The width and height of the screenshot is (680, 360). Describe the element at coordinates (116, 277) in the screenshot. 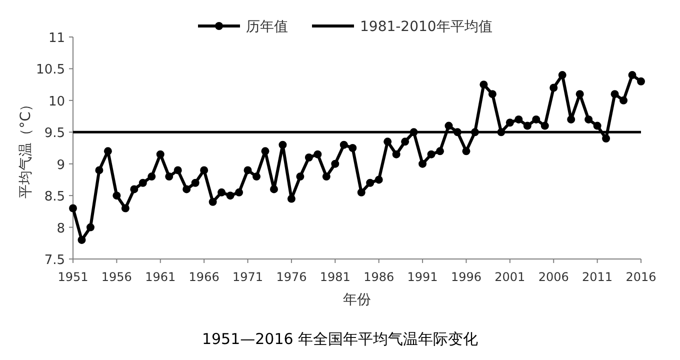

I see `x-tick-label: 1956` at that location.